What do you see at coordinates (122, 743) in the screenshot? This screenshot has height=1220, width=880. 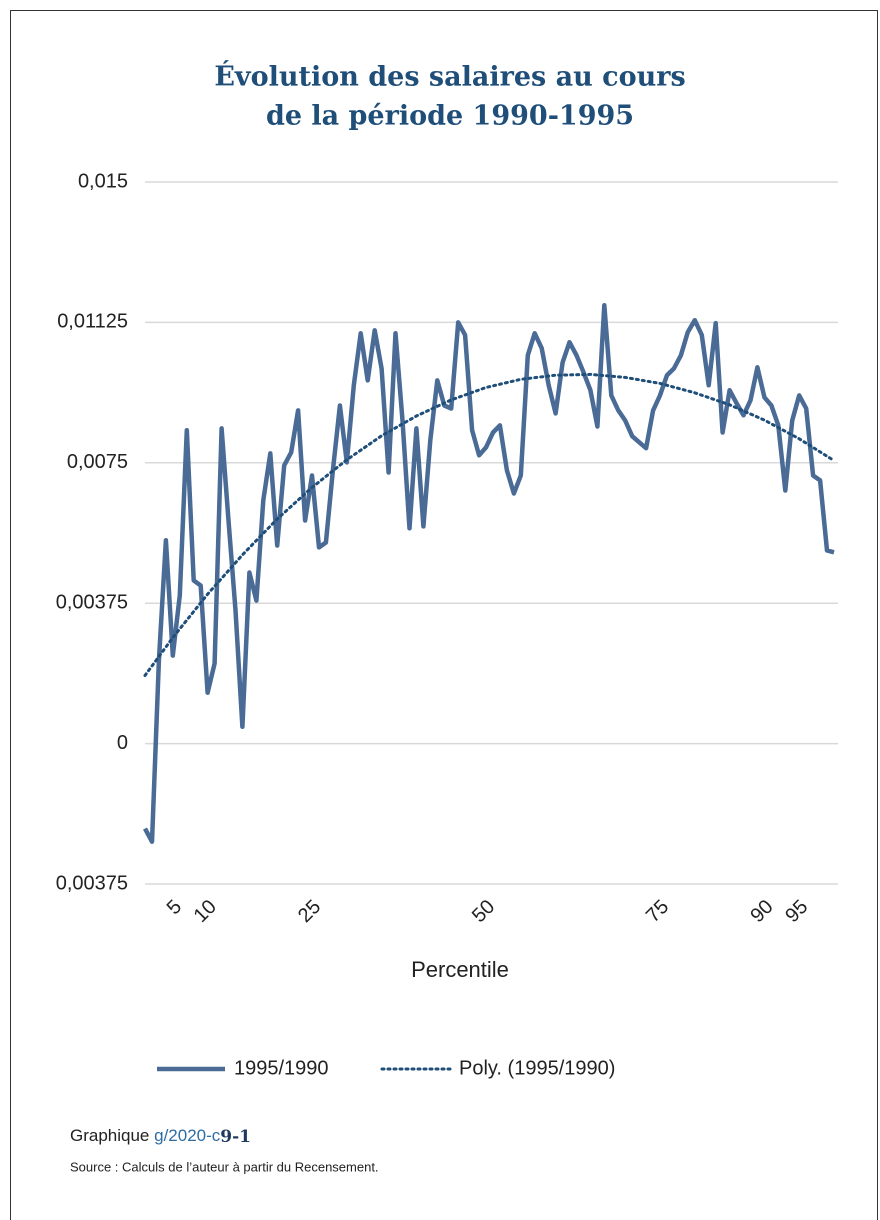 I see `y-tick-label: 0` at bounding box center [122, 743].